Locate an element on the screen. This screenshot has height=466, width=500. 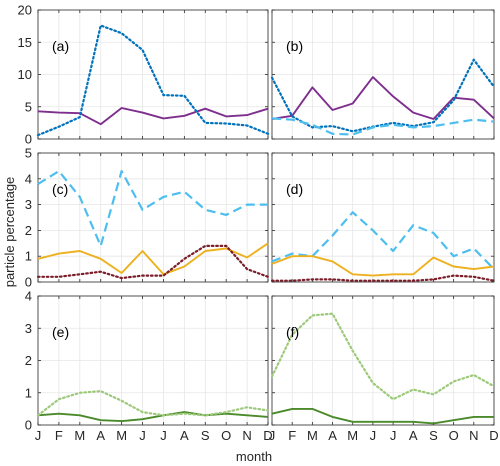
panel-f: J F M A M J J A S O N D(f) is located at coordinates (384, 369).